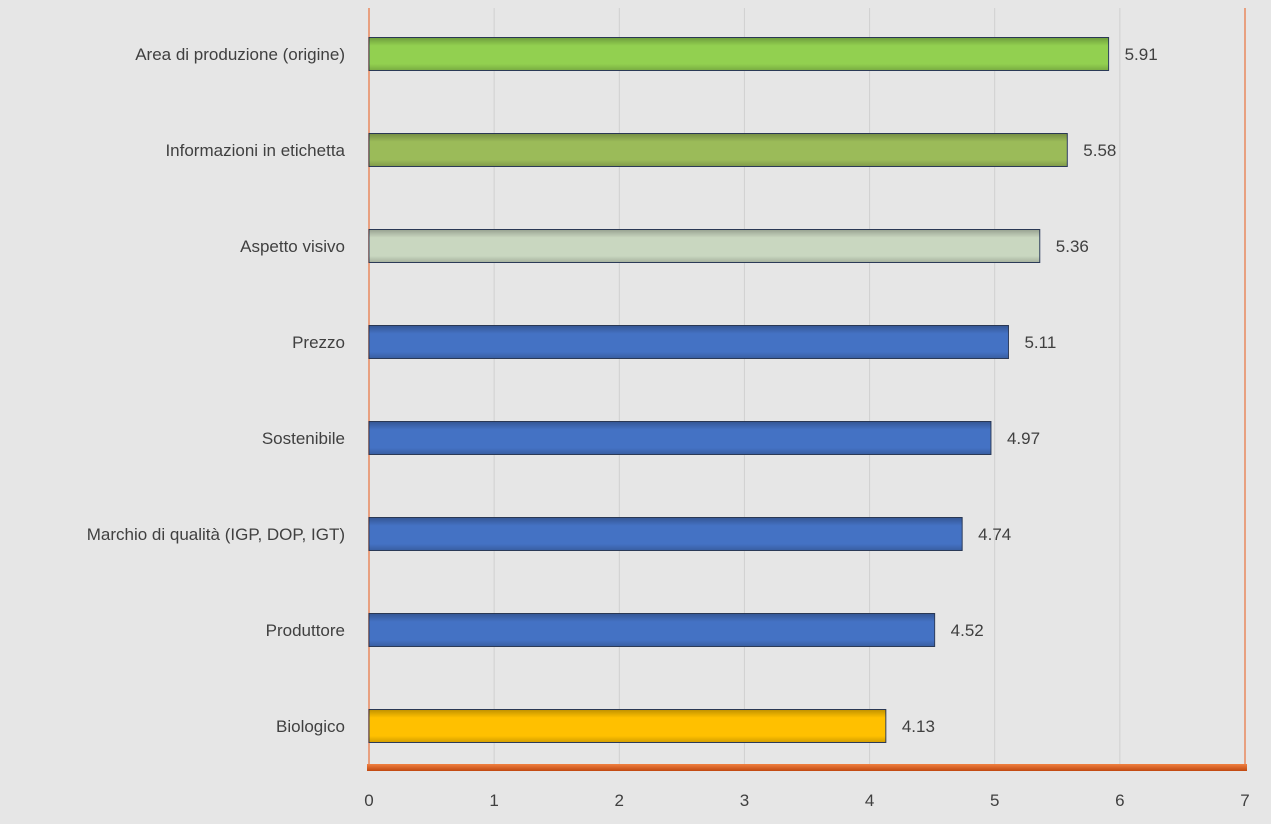 The height and width of the screenshot is (824, 1271). I want to click on category-label: Biologico, so click(310, 726).